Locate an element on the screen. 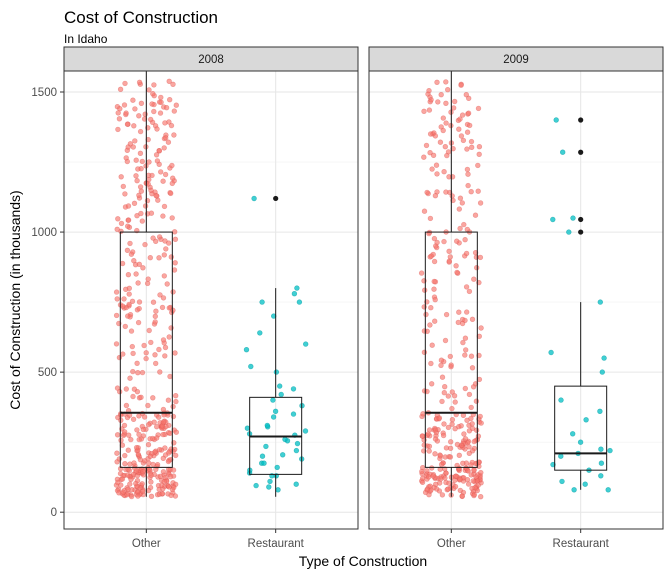 The width and height of the screenshot is (672, 576). y-tick-label: 1000 is located at coordinates (44, 233).